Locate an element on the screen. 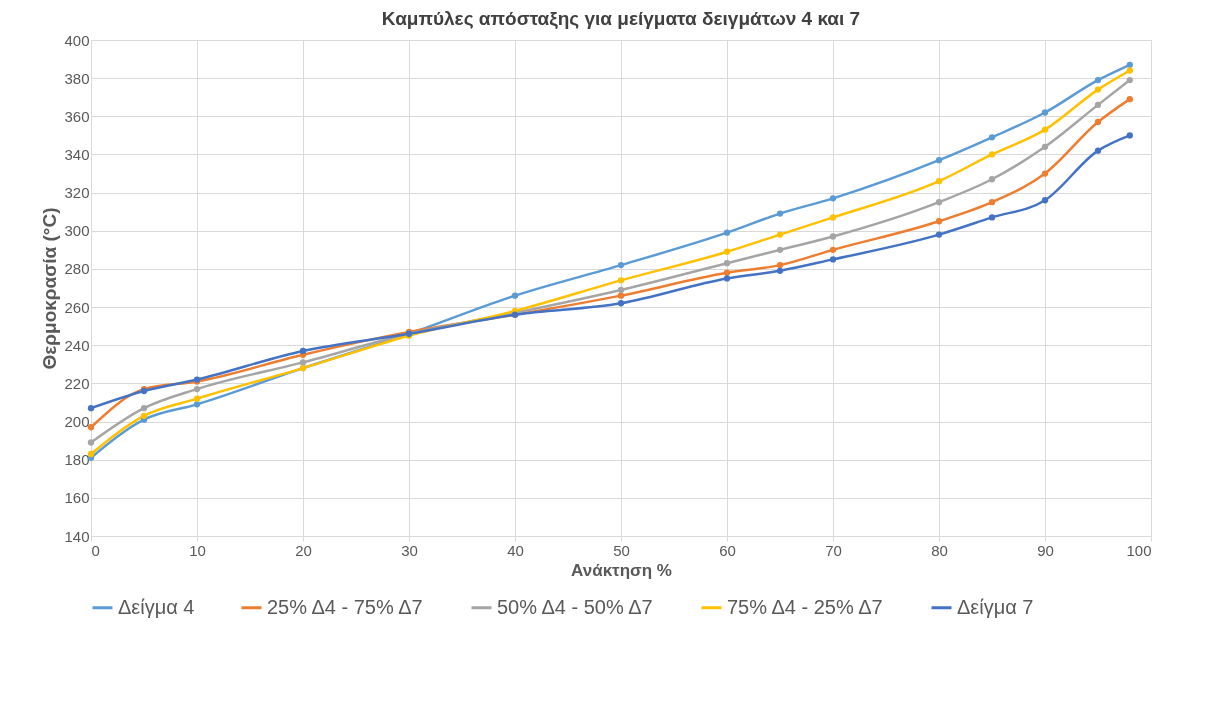  y-tick-label: 260 is located at coordinates (77, 307).